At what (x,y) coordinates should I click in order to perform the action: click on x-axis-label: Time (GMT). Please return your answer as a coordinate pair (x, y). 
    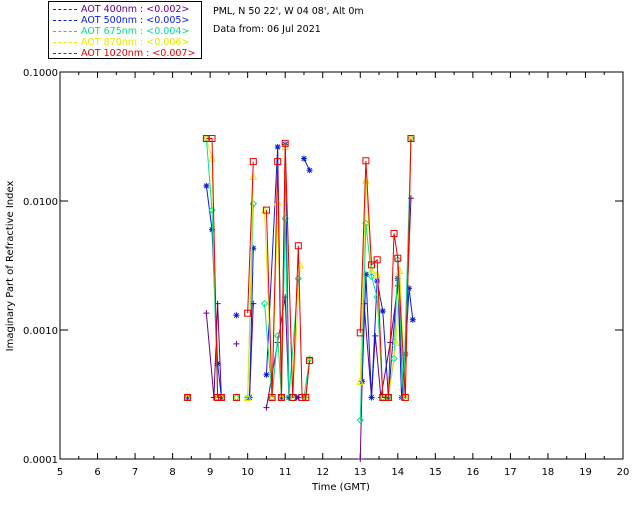
    Looking at the image, I should click on (340, 487).